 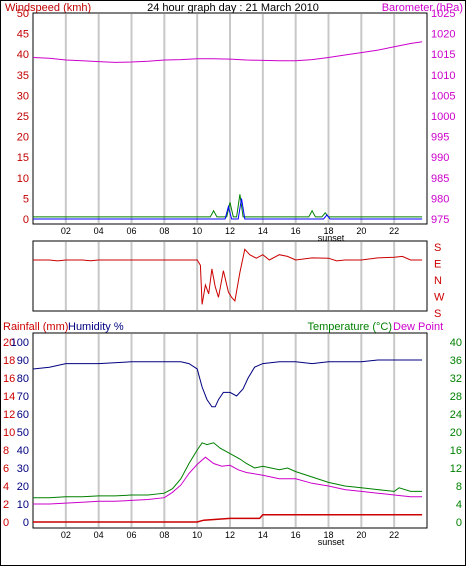 I want to click on humidity-tick-8: 80, so click(x=23, y=379).